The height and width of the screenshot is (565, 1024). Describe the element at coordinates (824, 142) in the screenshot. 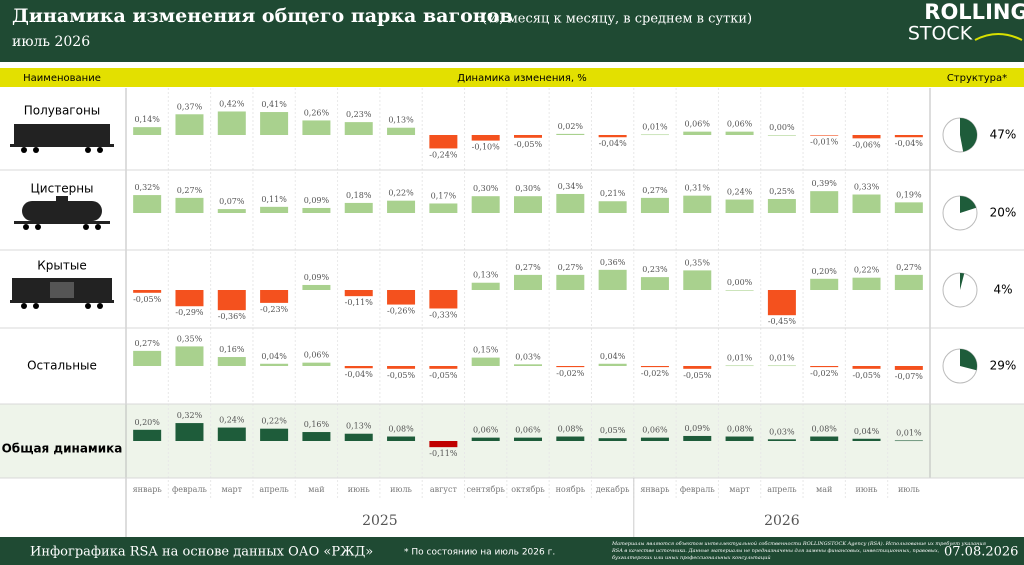

I see `value-label: -0,01%` at that location.